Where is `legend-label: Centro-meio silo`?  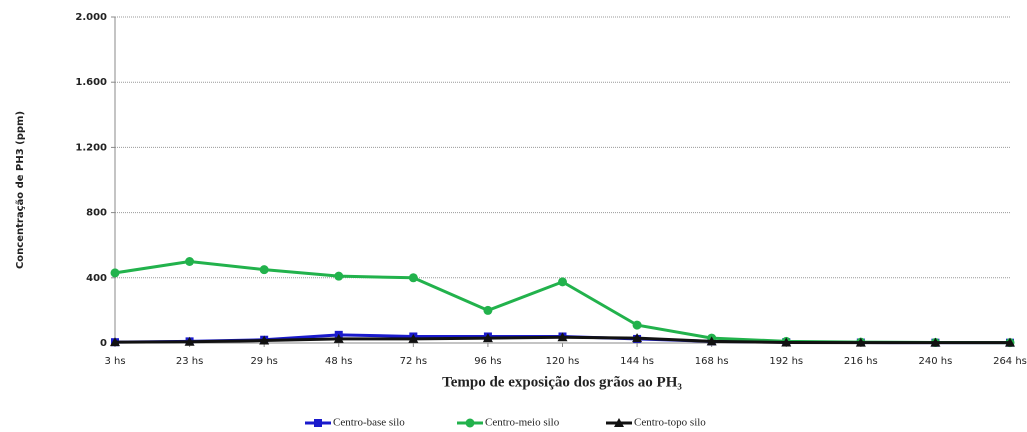 legend-label: Centro-meio silo is located at coordinates (522, 423).